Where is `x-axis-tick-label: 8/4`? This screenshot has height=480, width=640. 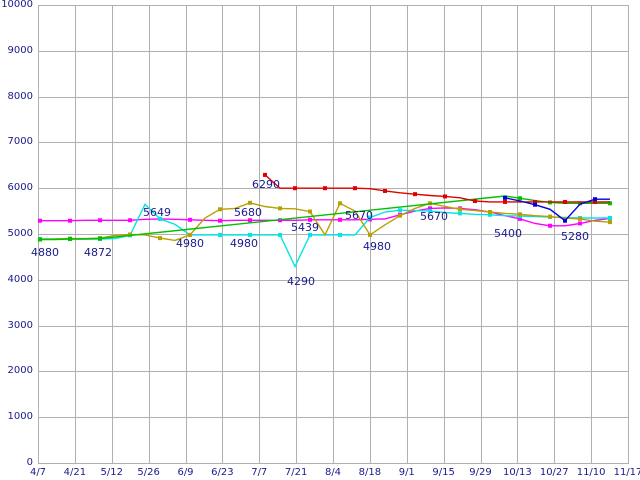
x-axis-tick-label: 8/4 is located at coordinates (333, 472).